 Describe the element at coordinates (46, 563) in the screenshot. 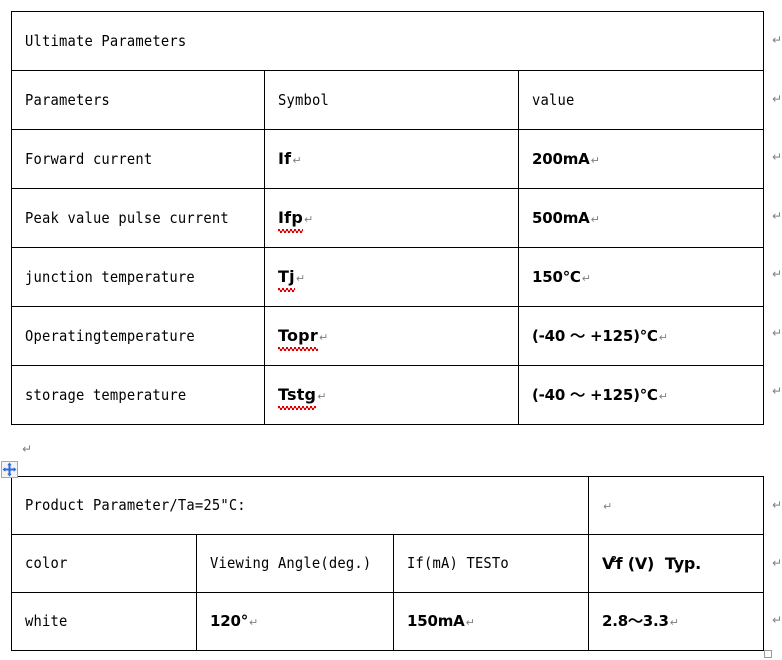

I see `header-color: color` at that location.